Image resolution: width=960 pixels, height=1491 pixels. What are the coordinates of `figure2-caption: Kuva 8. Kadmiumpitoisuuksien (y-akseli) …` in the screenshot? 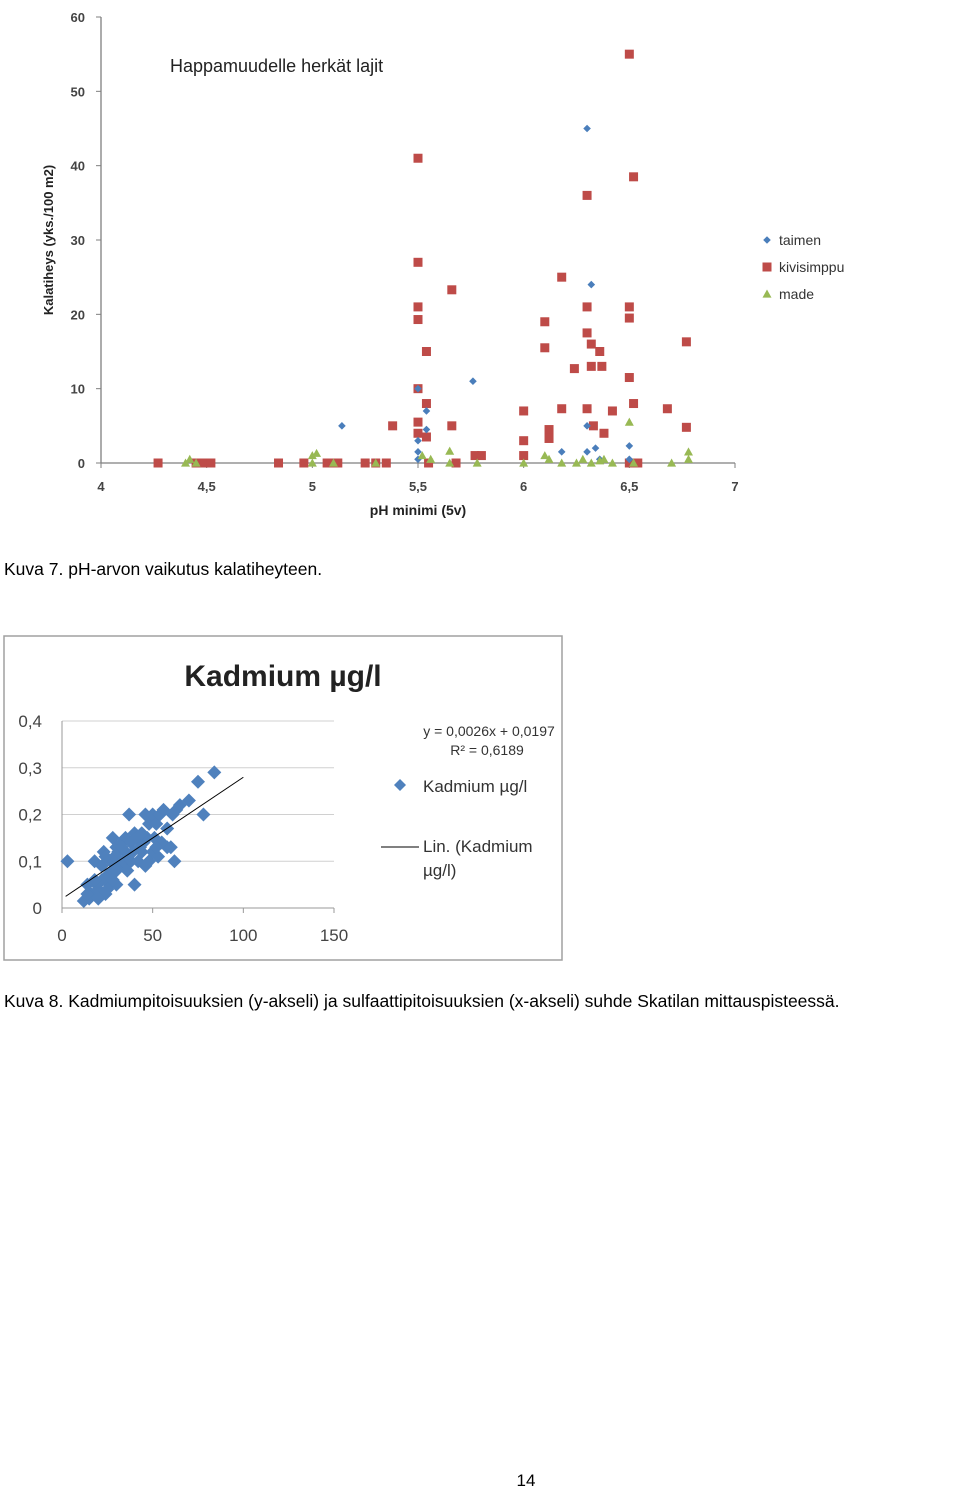 It's located at (422, 1001).